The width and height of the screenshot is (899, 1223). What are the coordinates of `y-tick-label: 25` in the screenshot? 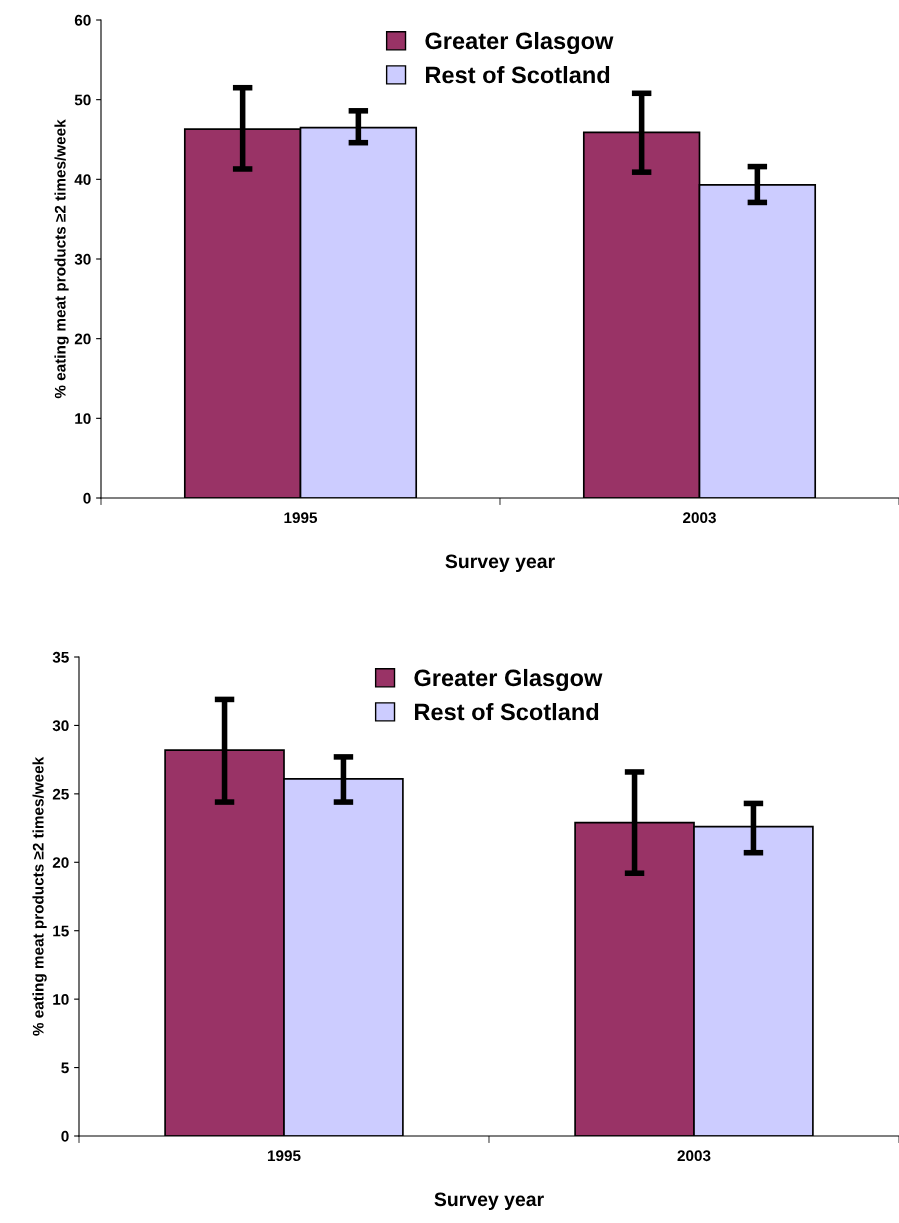 It's located at (60, 794).